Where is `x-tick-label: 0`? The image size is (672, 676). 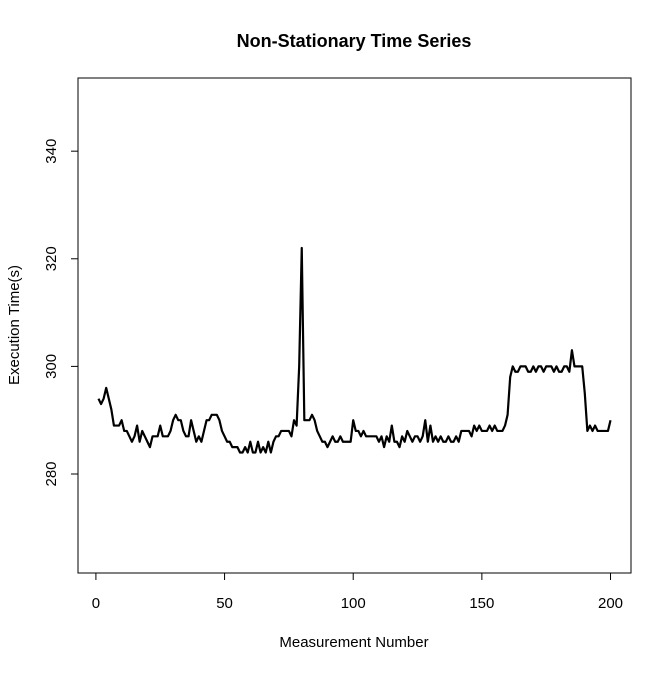 x-tick-label: 0 is located at coordinates (96, 603).